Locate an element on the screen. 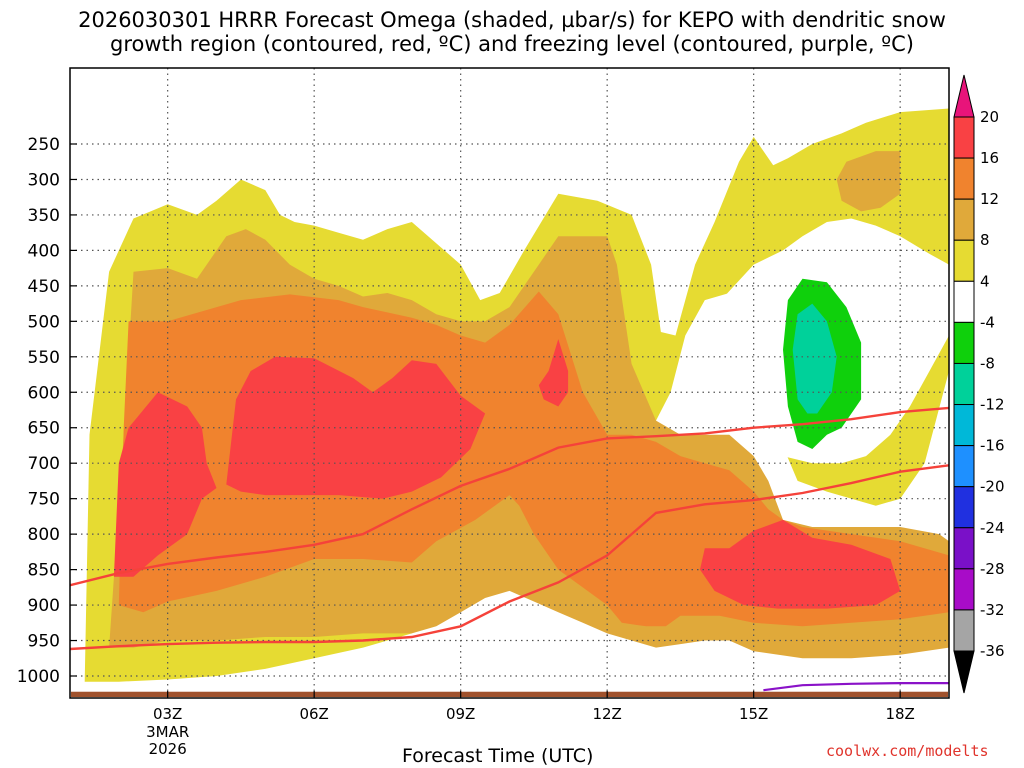  colorbar-label-1: 16 is located at coordinates (989, 158).